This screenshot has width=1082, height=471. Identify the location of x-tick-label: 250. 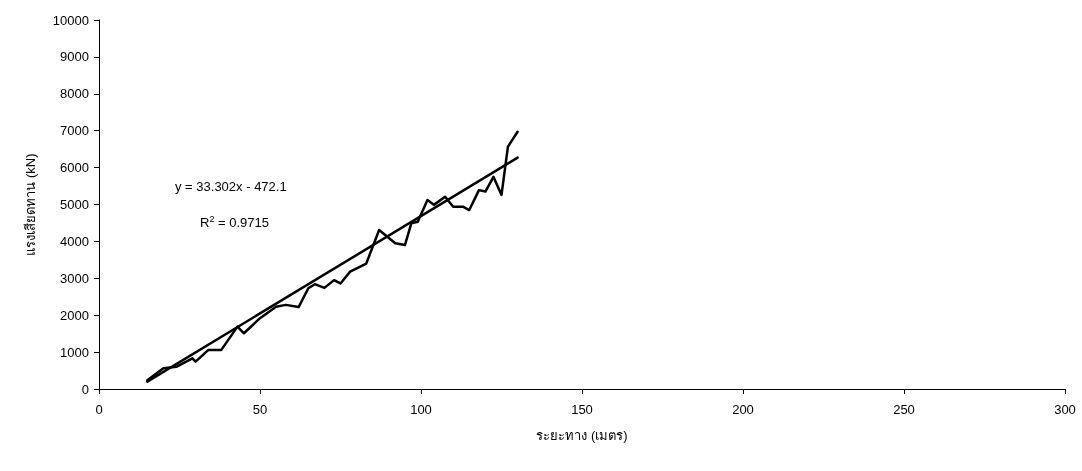
(904, 409).